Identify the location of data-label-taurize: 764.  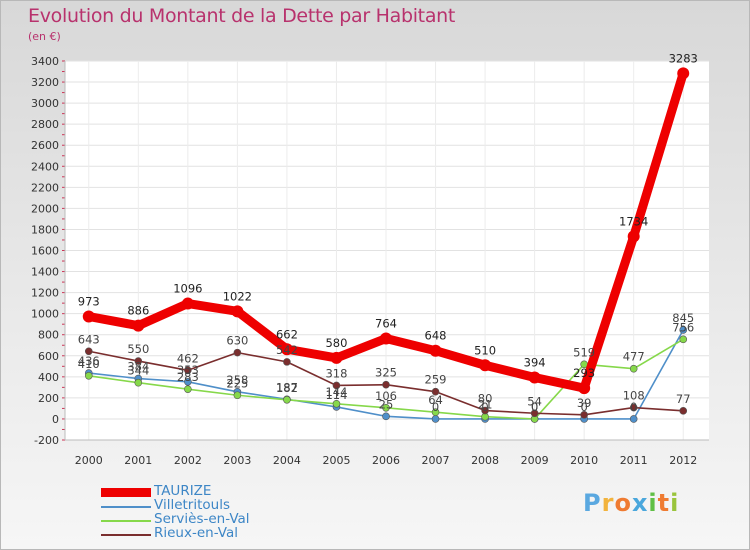
(386, 324).